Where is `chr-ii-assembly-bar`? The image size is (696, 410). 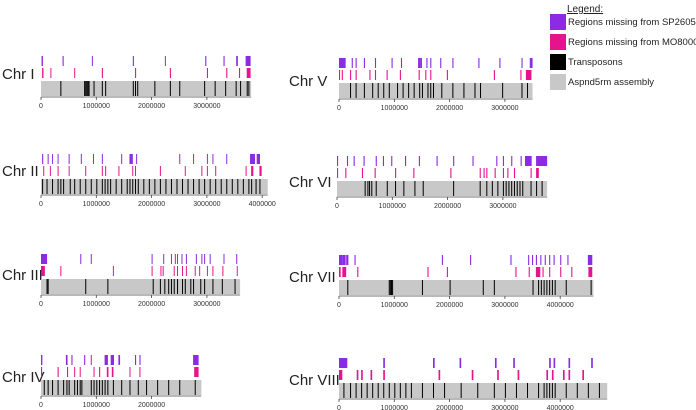 chr-ii-assembly-bar is located at coordinates (154, 186).